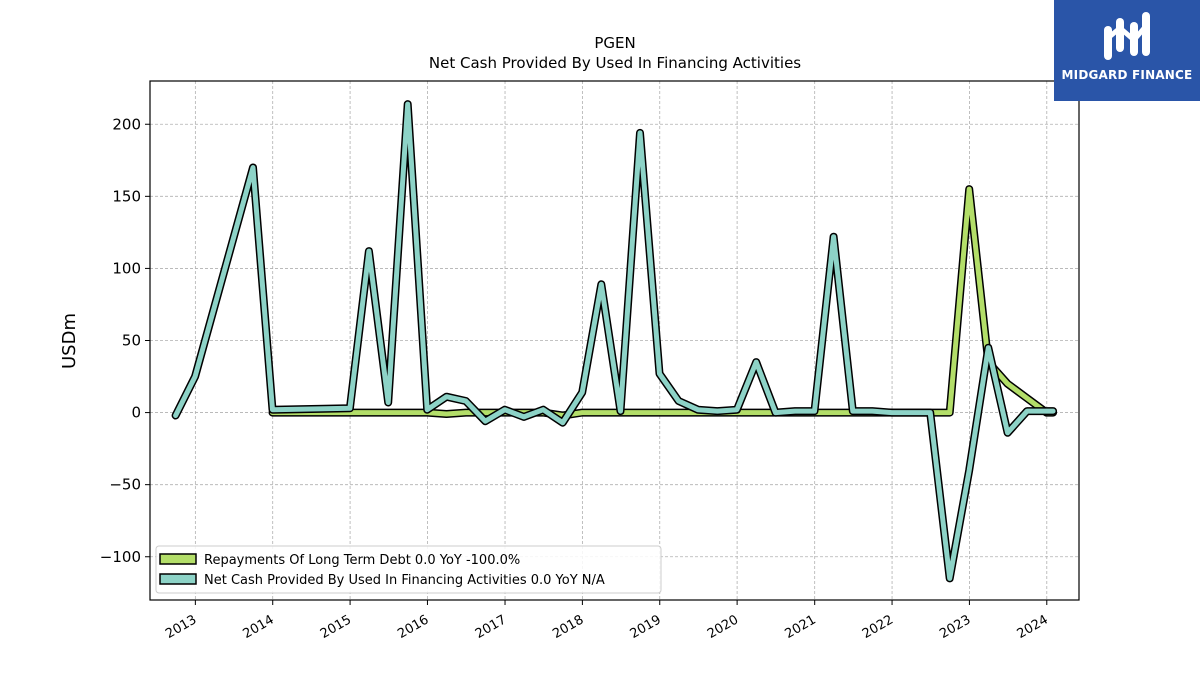 This screenshot has width=1200, height=675. I want to click on chart-title: PGEN, so click(614, 43).